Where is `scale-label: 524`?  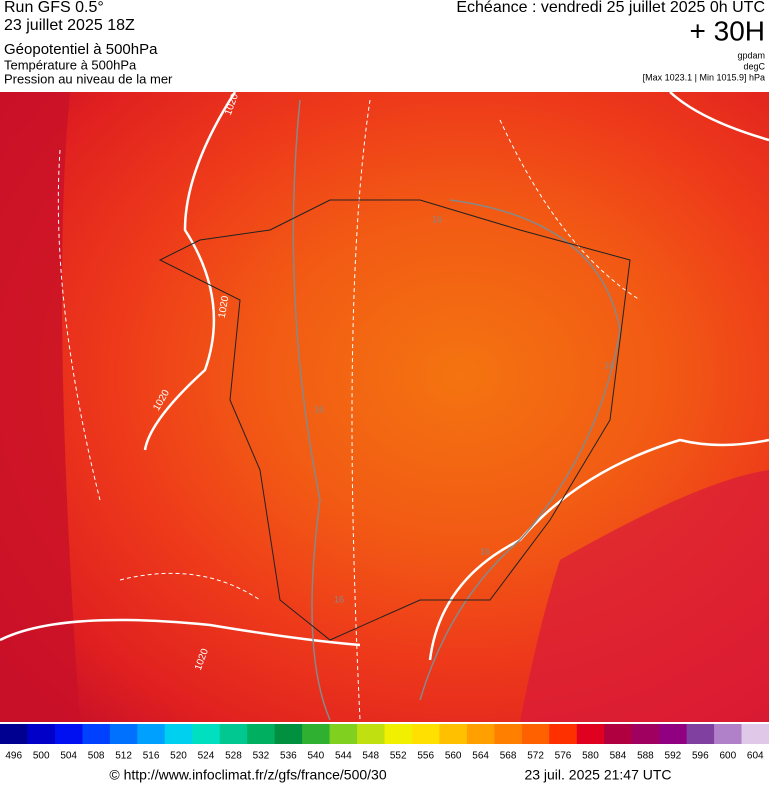
scale-label: 524 is located at coordinates (206, 756).